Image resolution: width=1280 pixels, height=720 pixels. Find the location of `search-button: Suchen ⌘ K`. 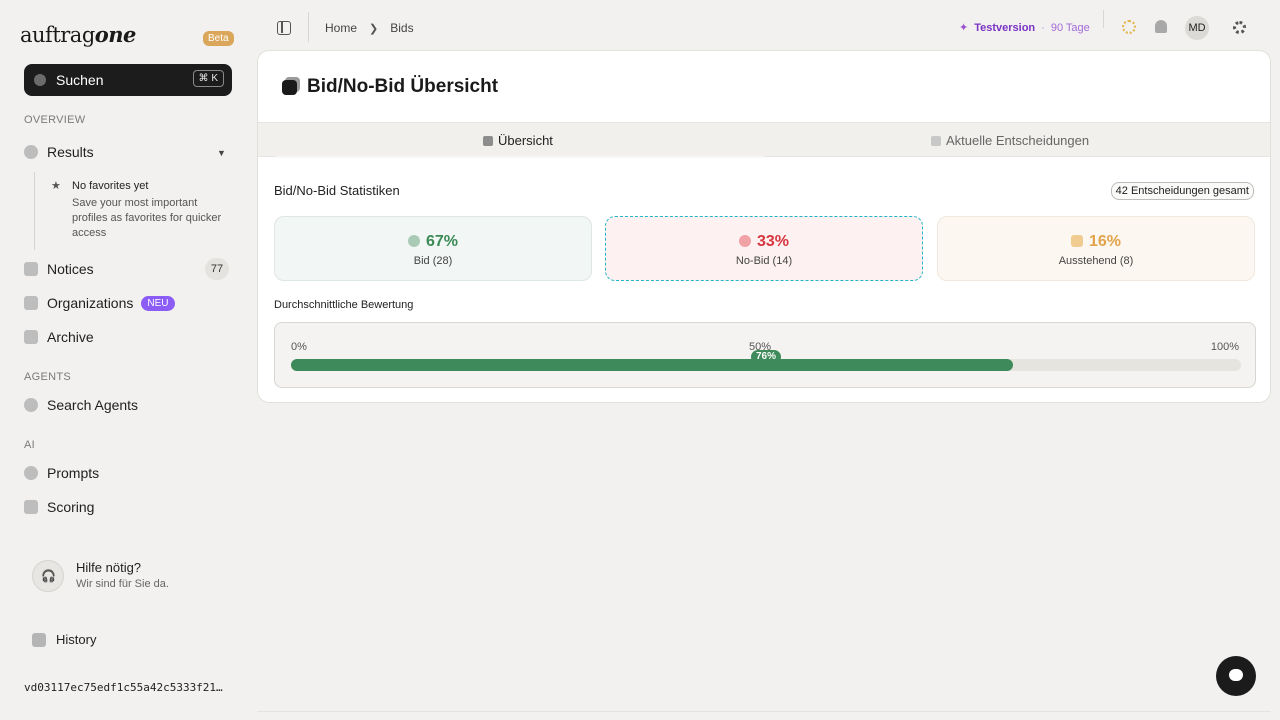

search-button: Suchen ⌘ K is located at coordinates (128, 80).